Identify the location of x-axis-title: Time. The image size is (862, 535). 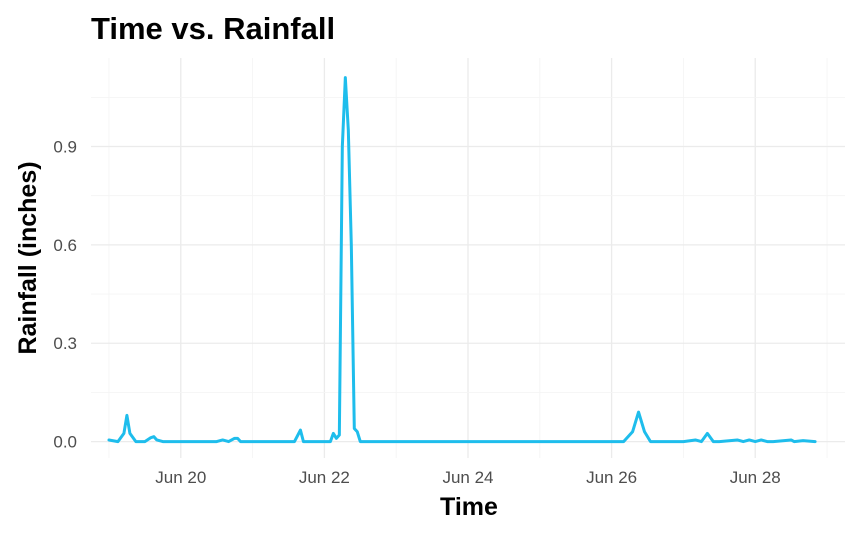
(469, 507).